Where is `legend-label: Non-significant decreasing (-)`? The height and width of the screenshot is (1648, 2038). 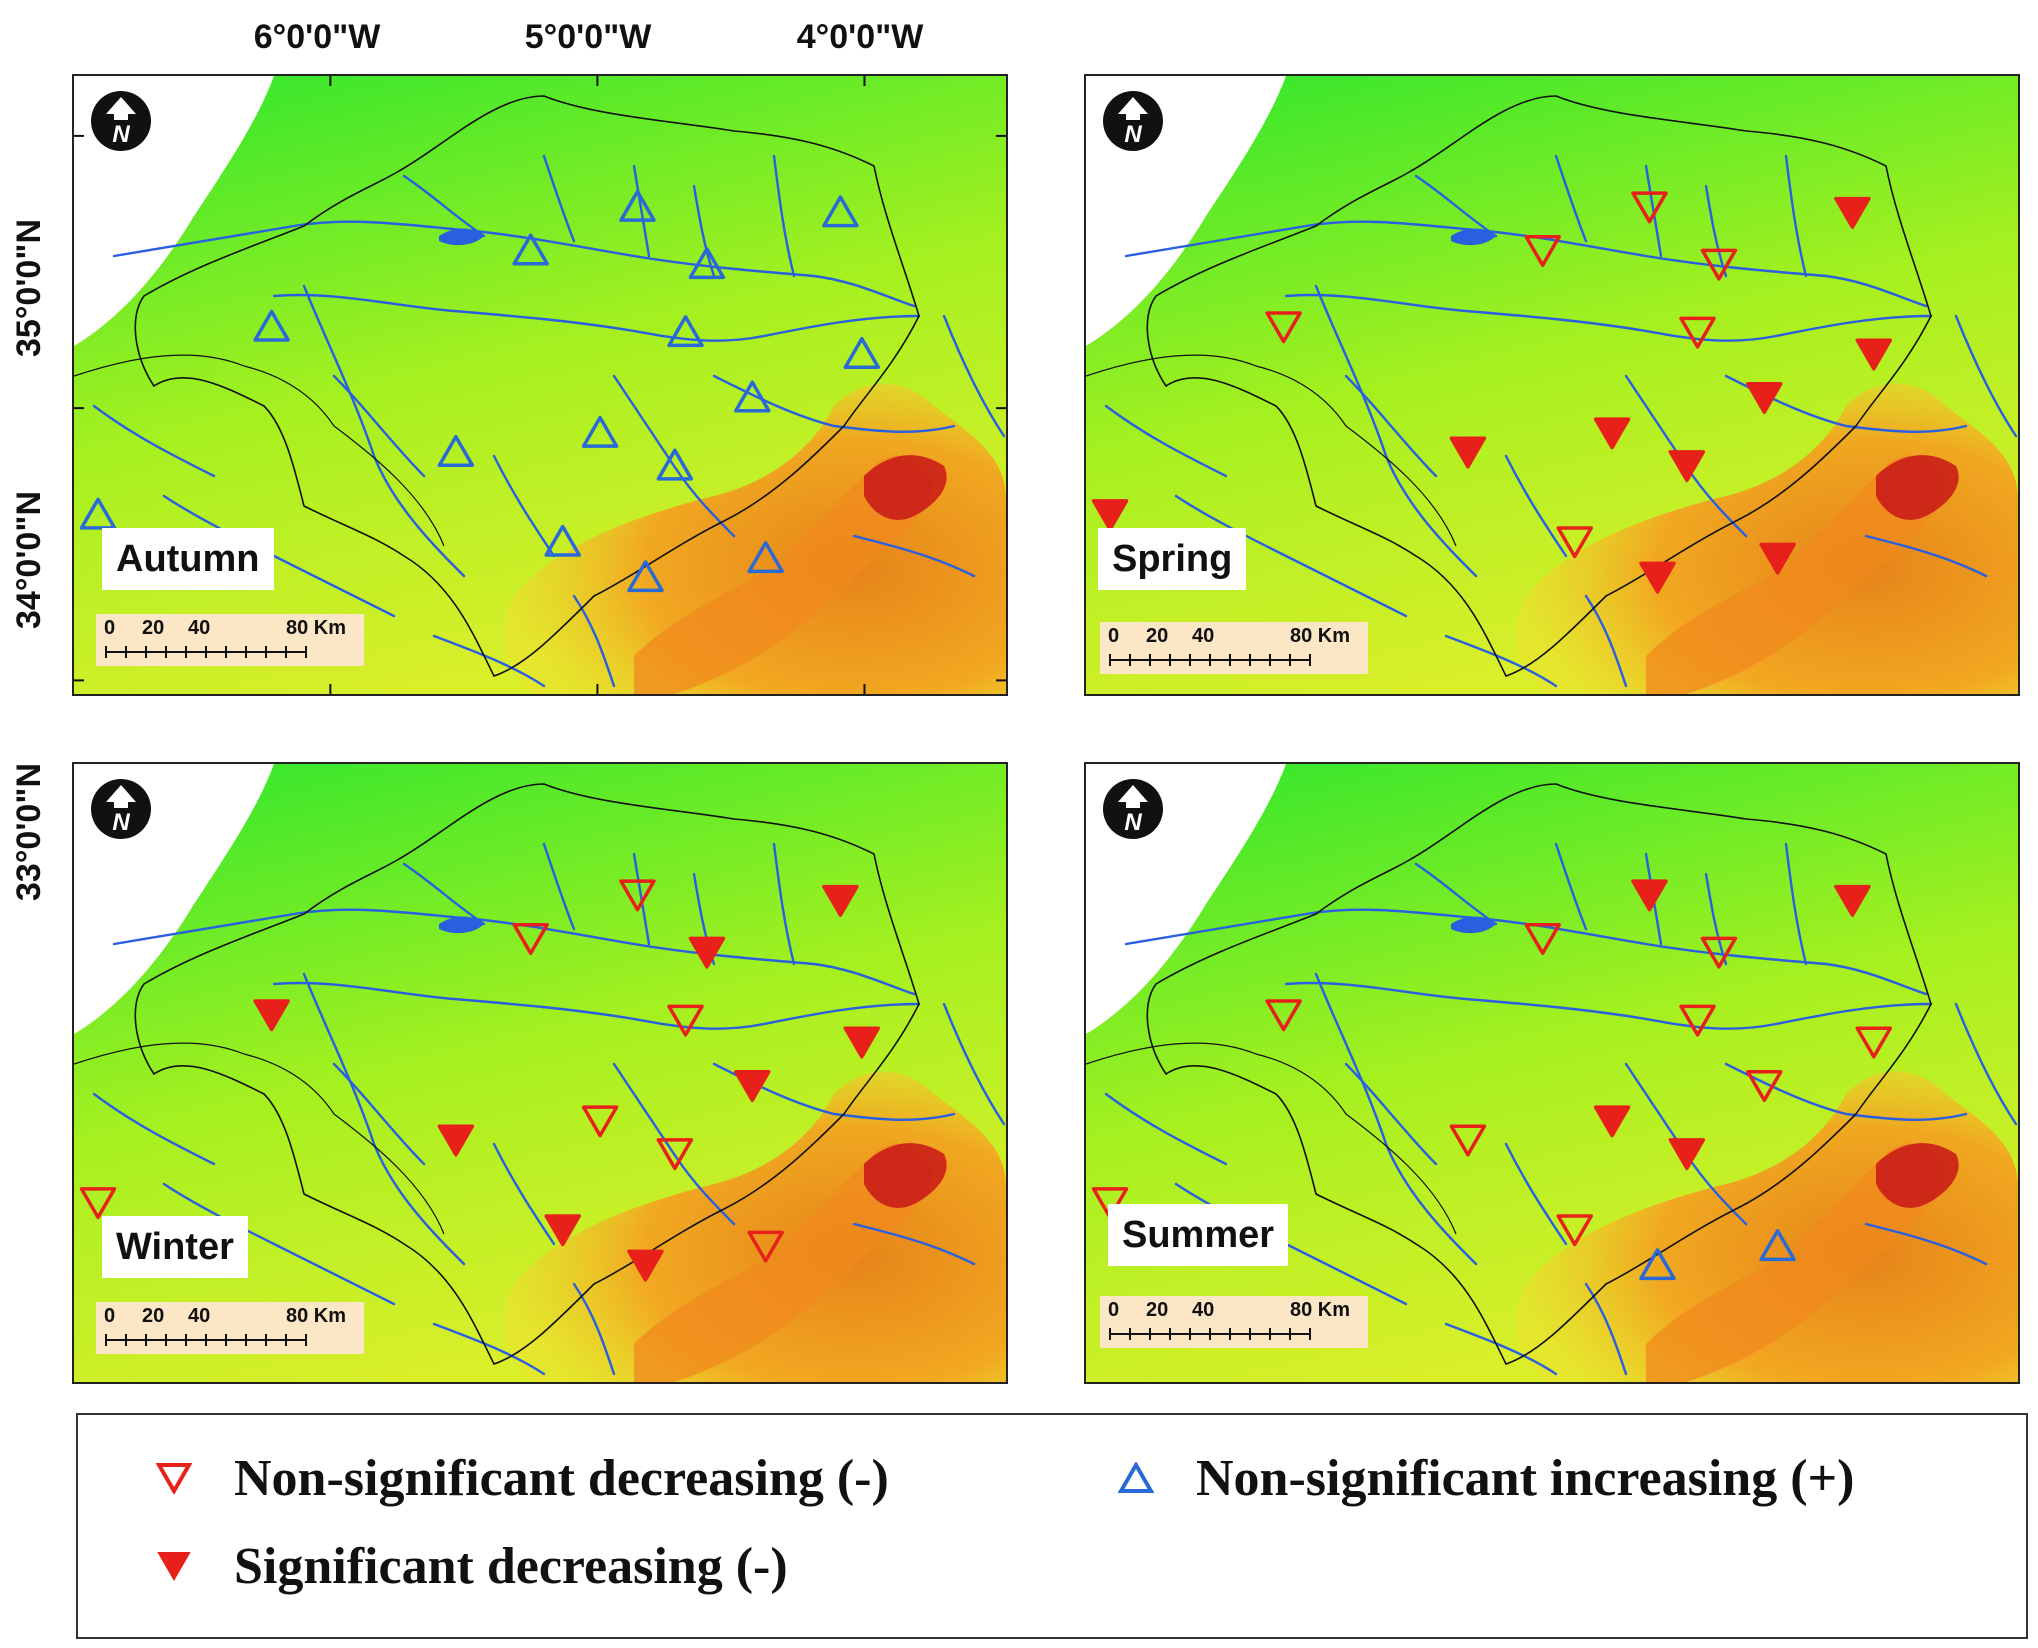
legend-label: Non-significant decreasing (-) is located at coordinates (561, 1478).